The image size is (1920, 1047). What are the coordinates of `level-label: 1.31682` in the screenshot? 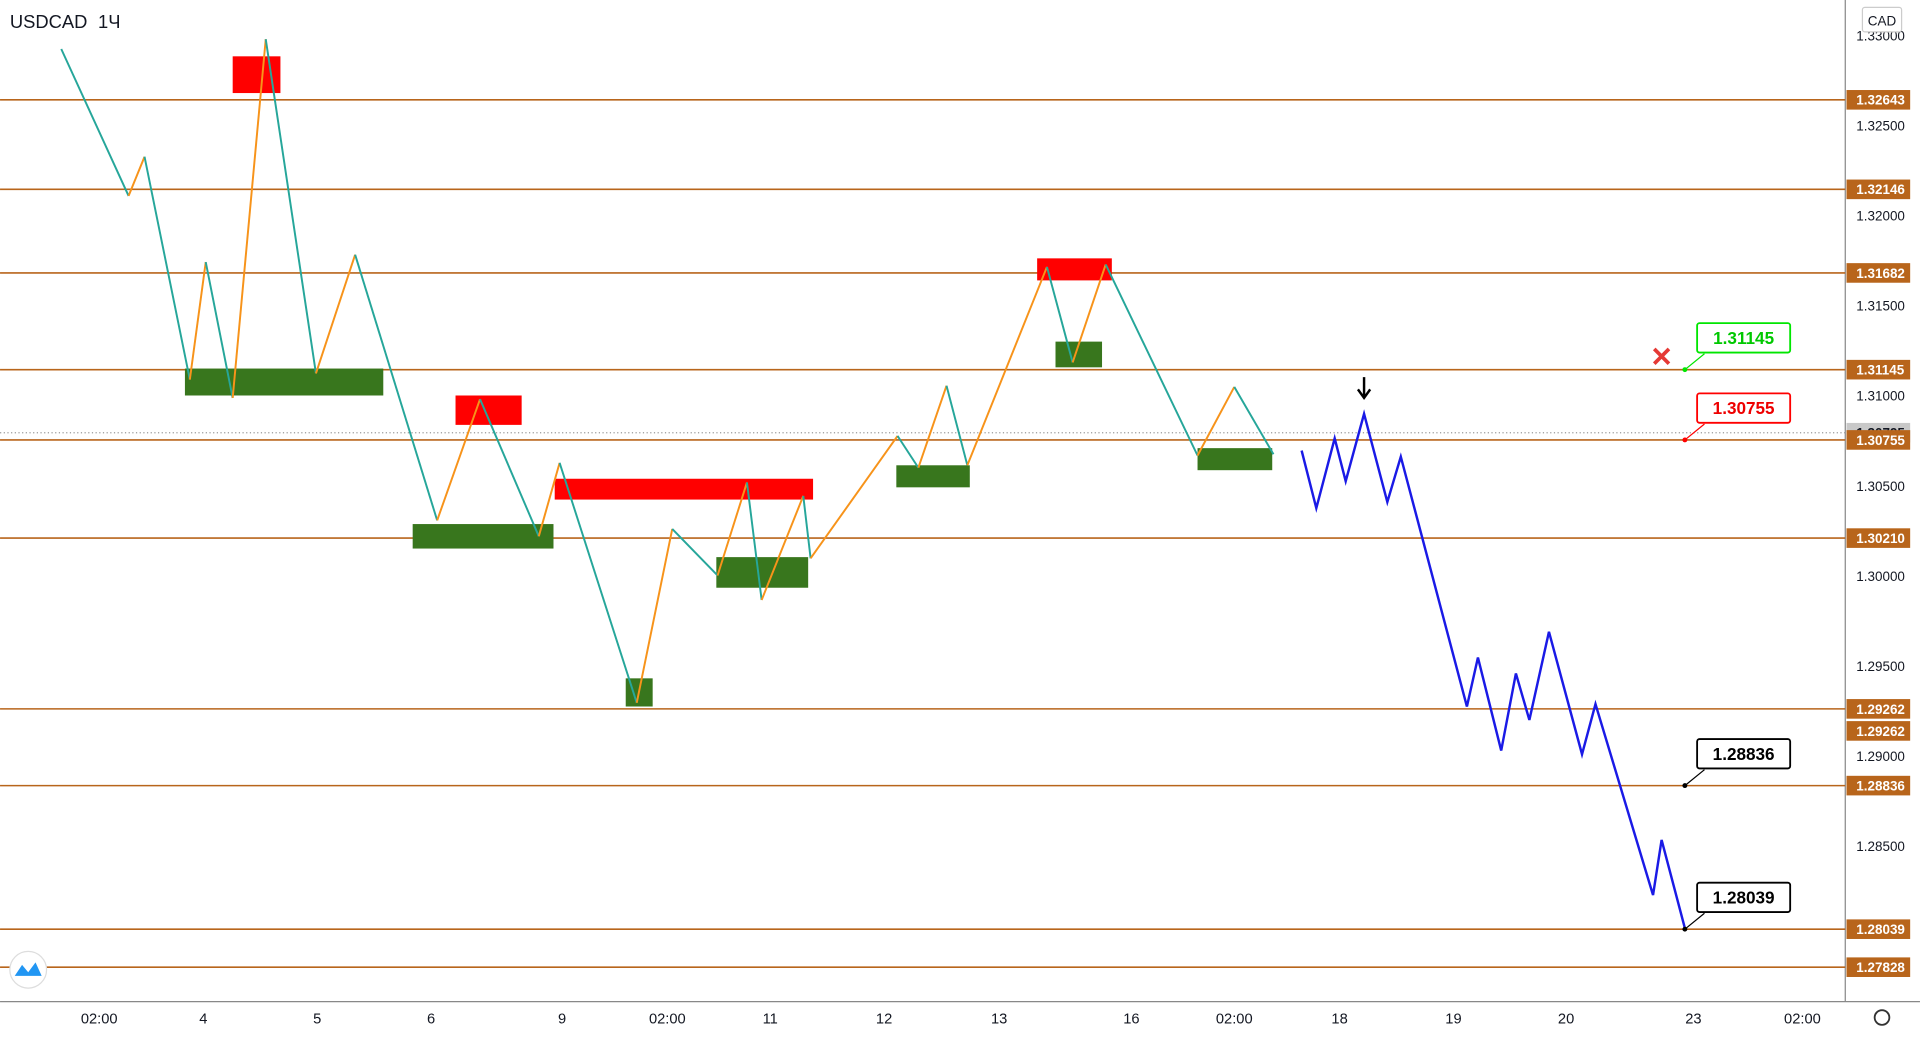 It's located at (1880, 273).